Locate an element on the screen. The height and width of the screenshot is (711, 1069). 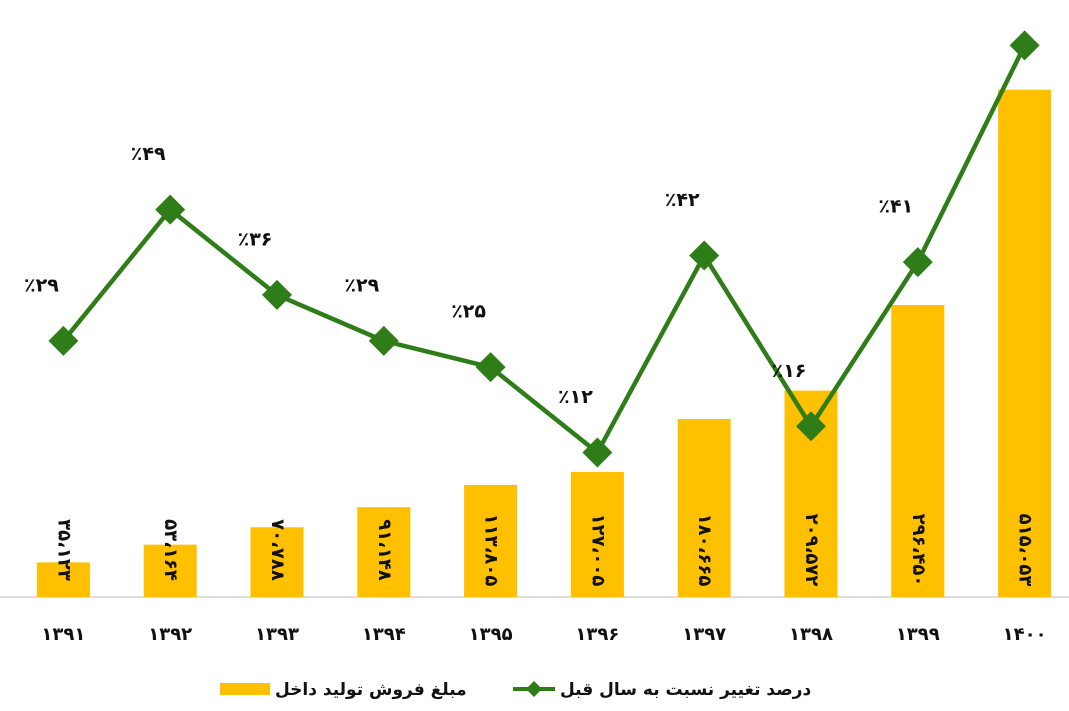
bar-value-label: ۷۰،۷۸۸ is located at coordinates (277, 550).